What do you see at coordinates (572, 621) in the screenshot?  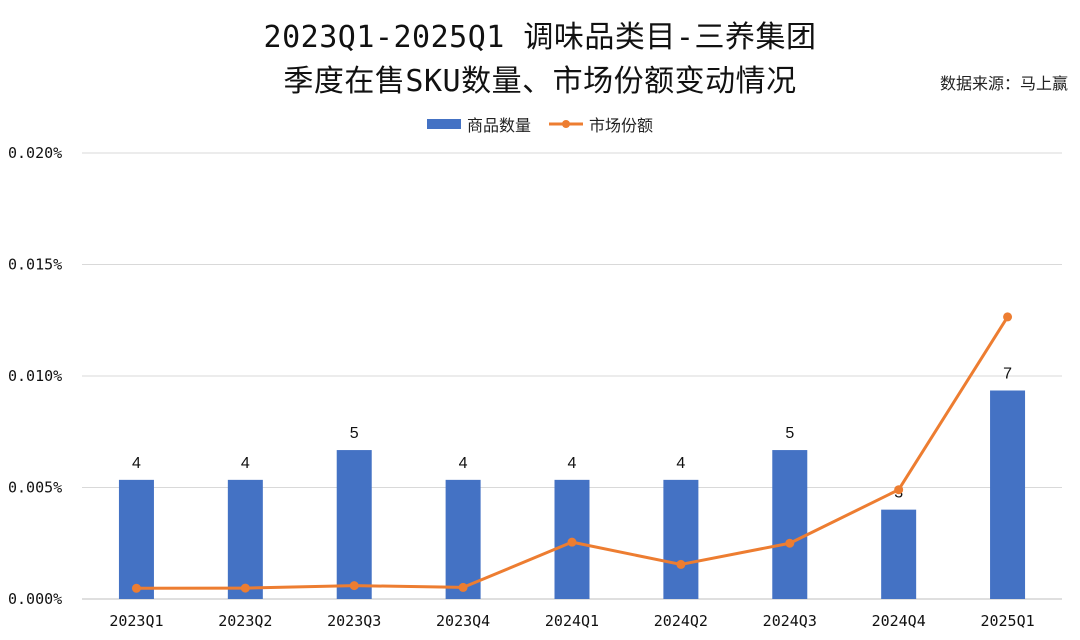 I see `x-tick-label: 2024Q1` at bounding box center [572, 621].